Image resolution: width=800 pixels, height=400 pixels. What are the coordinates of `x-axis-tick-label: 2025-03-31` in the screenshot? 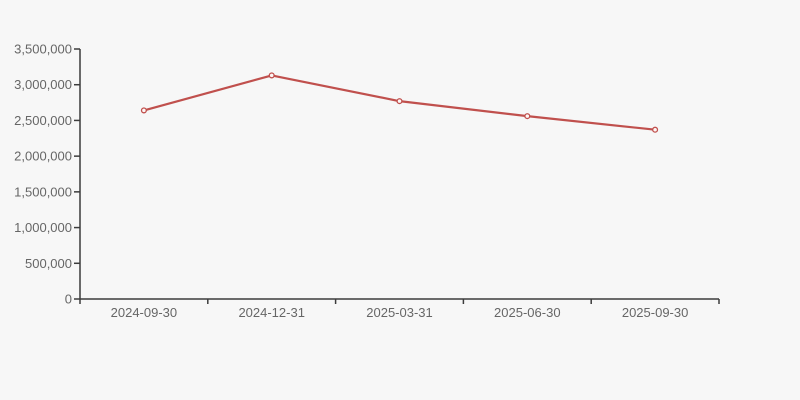 It's located at (399, 312).